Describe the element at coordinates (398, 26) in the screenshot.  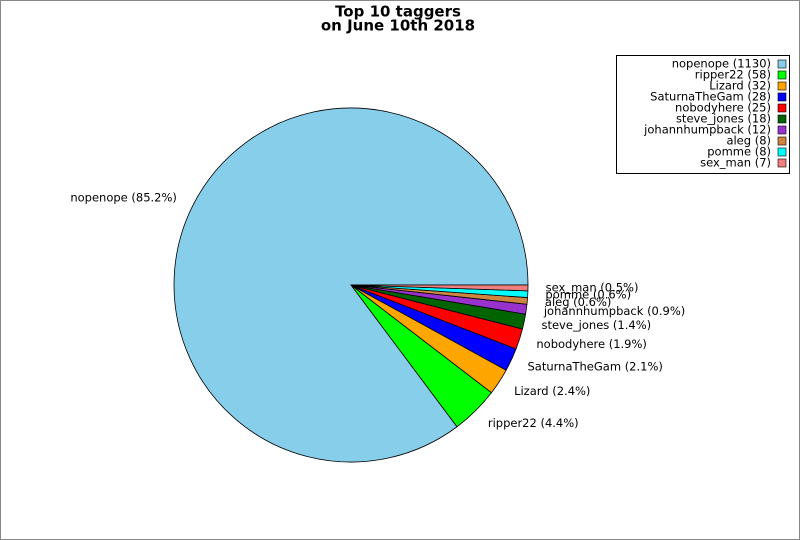
I see `chart-subtitle: on June 10th 2018` at that location.